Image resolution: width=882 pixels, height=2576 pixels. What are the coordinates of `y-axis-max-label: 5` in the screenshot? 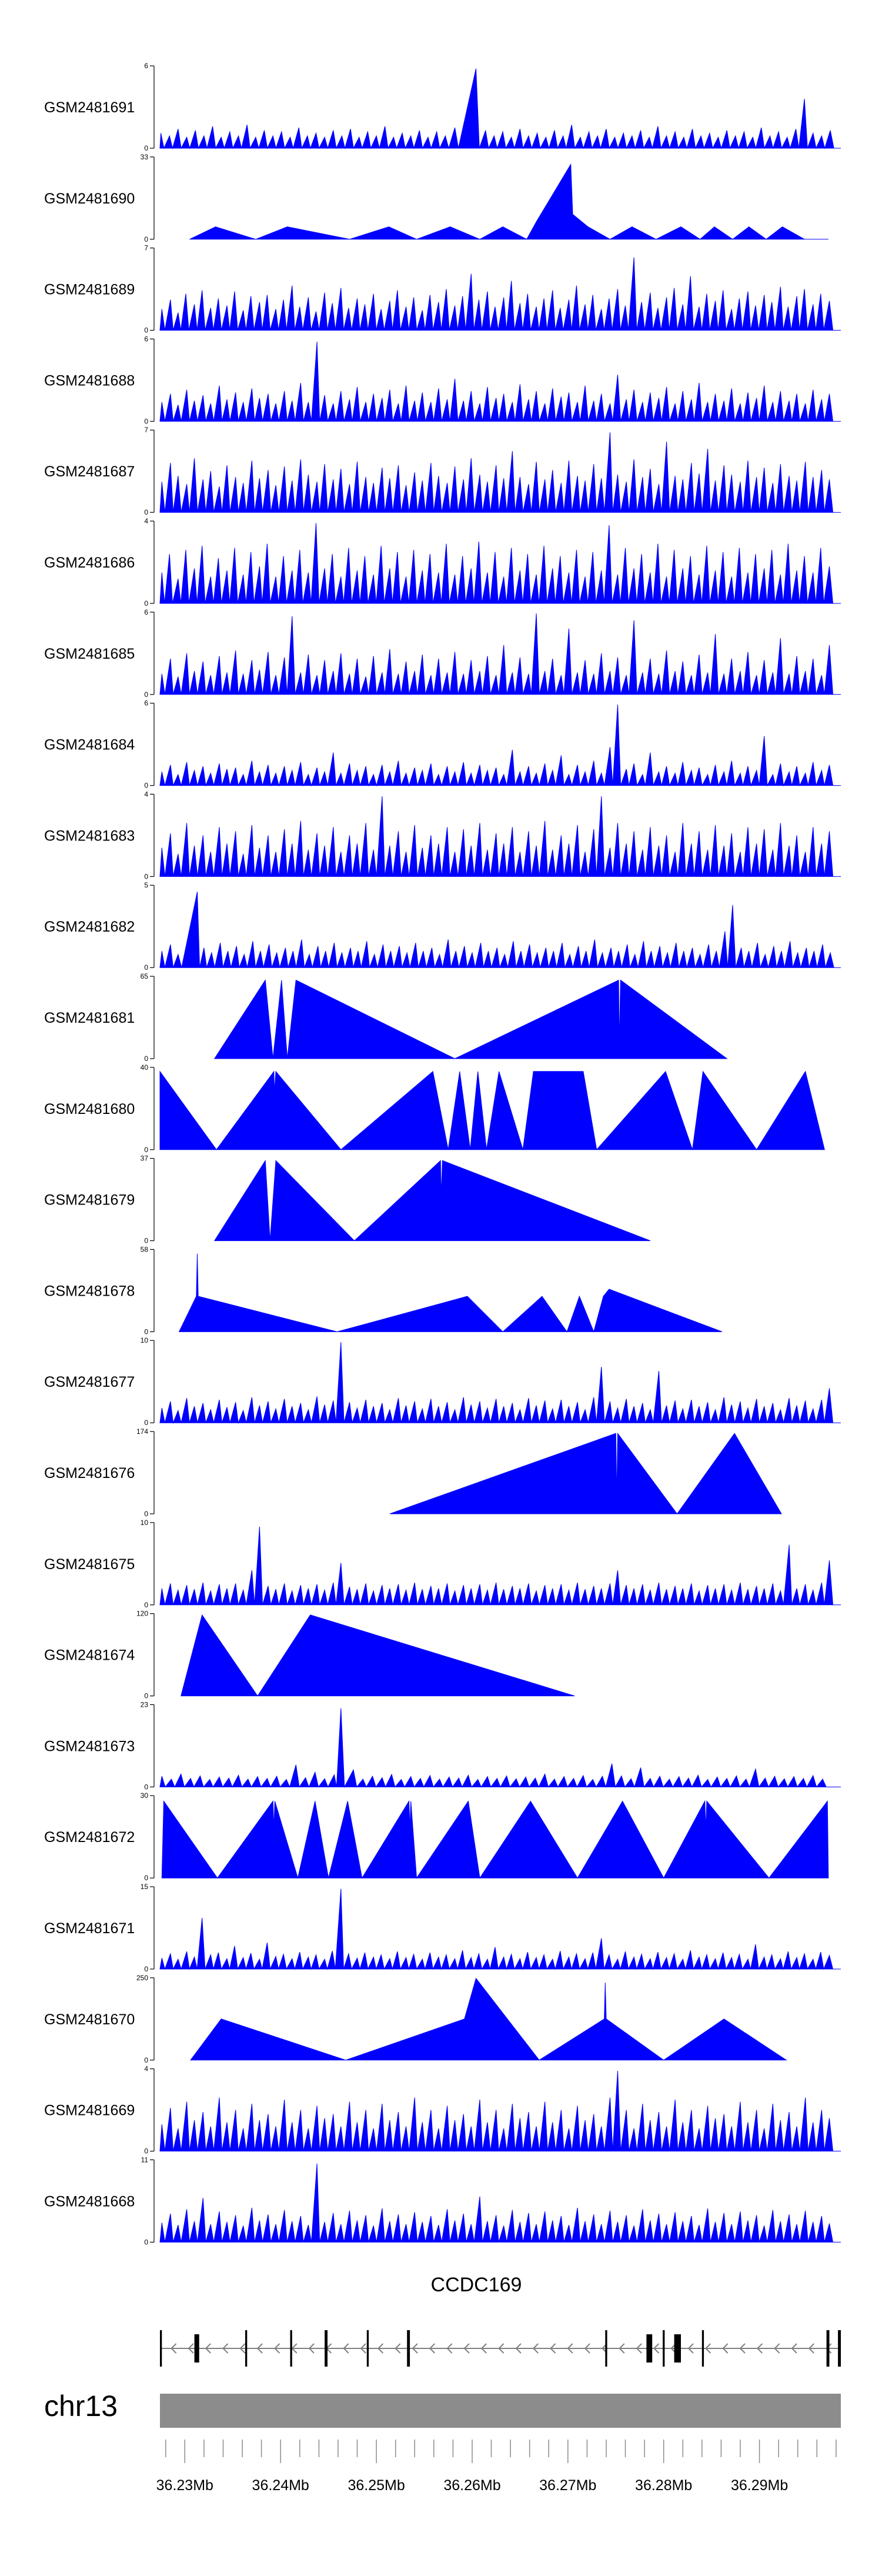 It's located at (146, 885).